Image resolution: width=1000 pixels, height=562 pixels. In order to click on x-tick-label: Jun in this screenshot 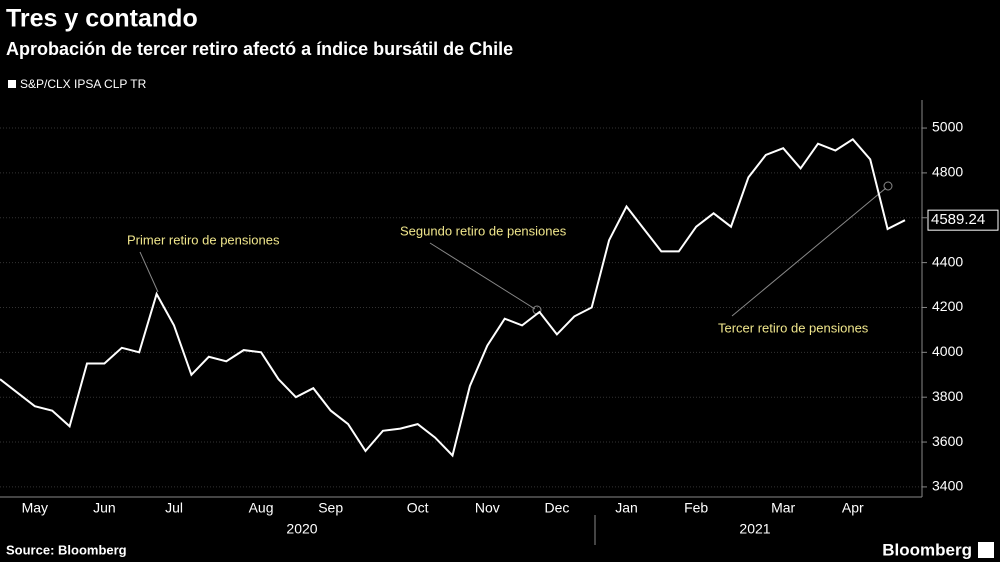, I will do `click(104, 508)`.